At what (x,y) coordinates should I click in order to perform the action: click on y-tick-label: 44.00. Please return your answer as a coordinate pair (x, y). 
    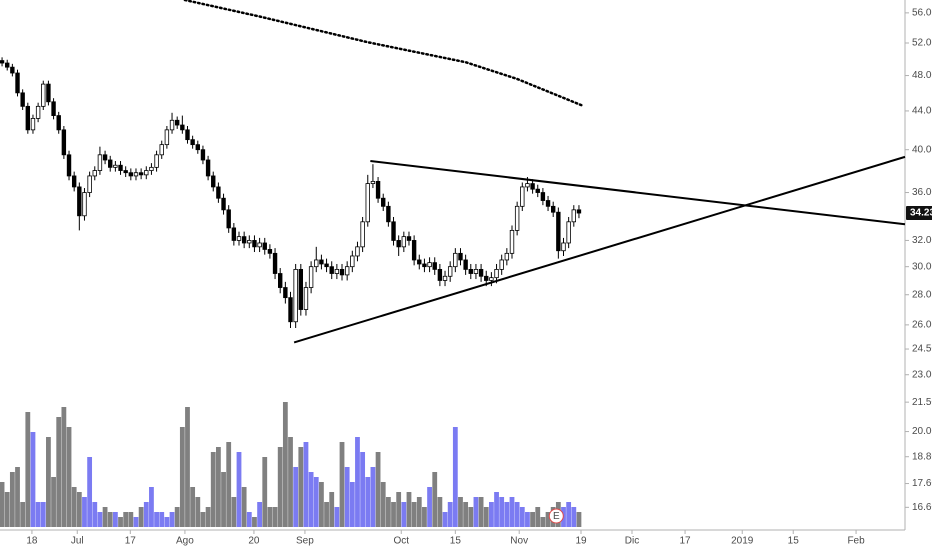
    Looking at the image, I should click on (922, 111).